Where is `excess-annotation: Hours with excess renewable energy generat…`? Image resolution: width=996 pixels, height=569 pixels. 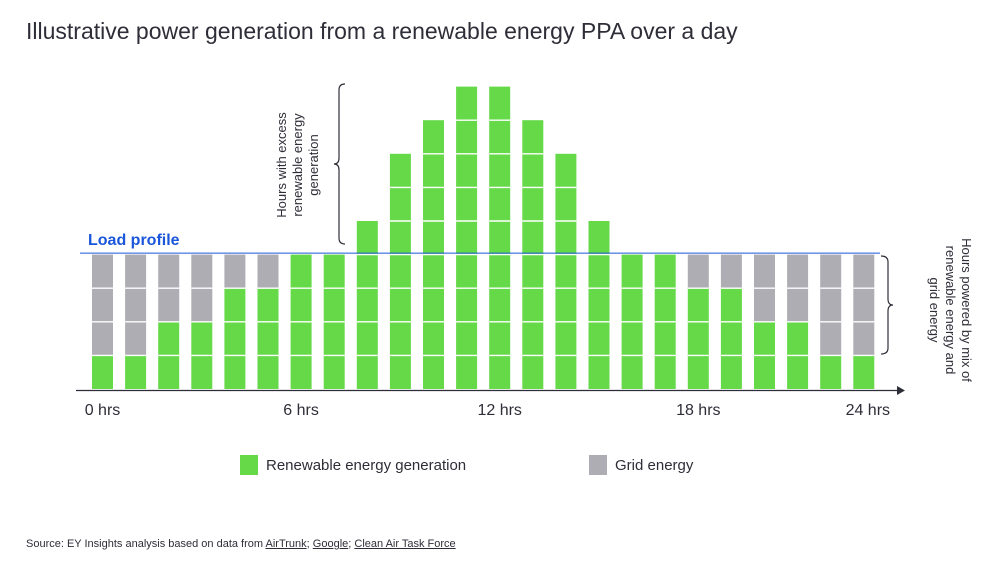 excess-annotation: Hours with excess renewable energy generat… is located at coordinates (297, 165).